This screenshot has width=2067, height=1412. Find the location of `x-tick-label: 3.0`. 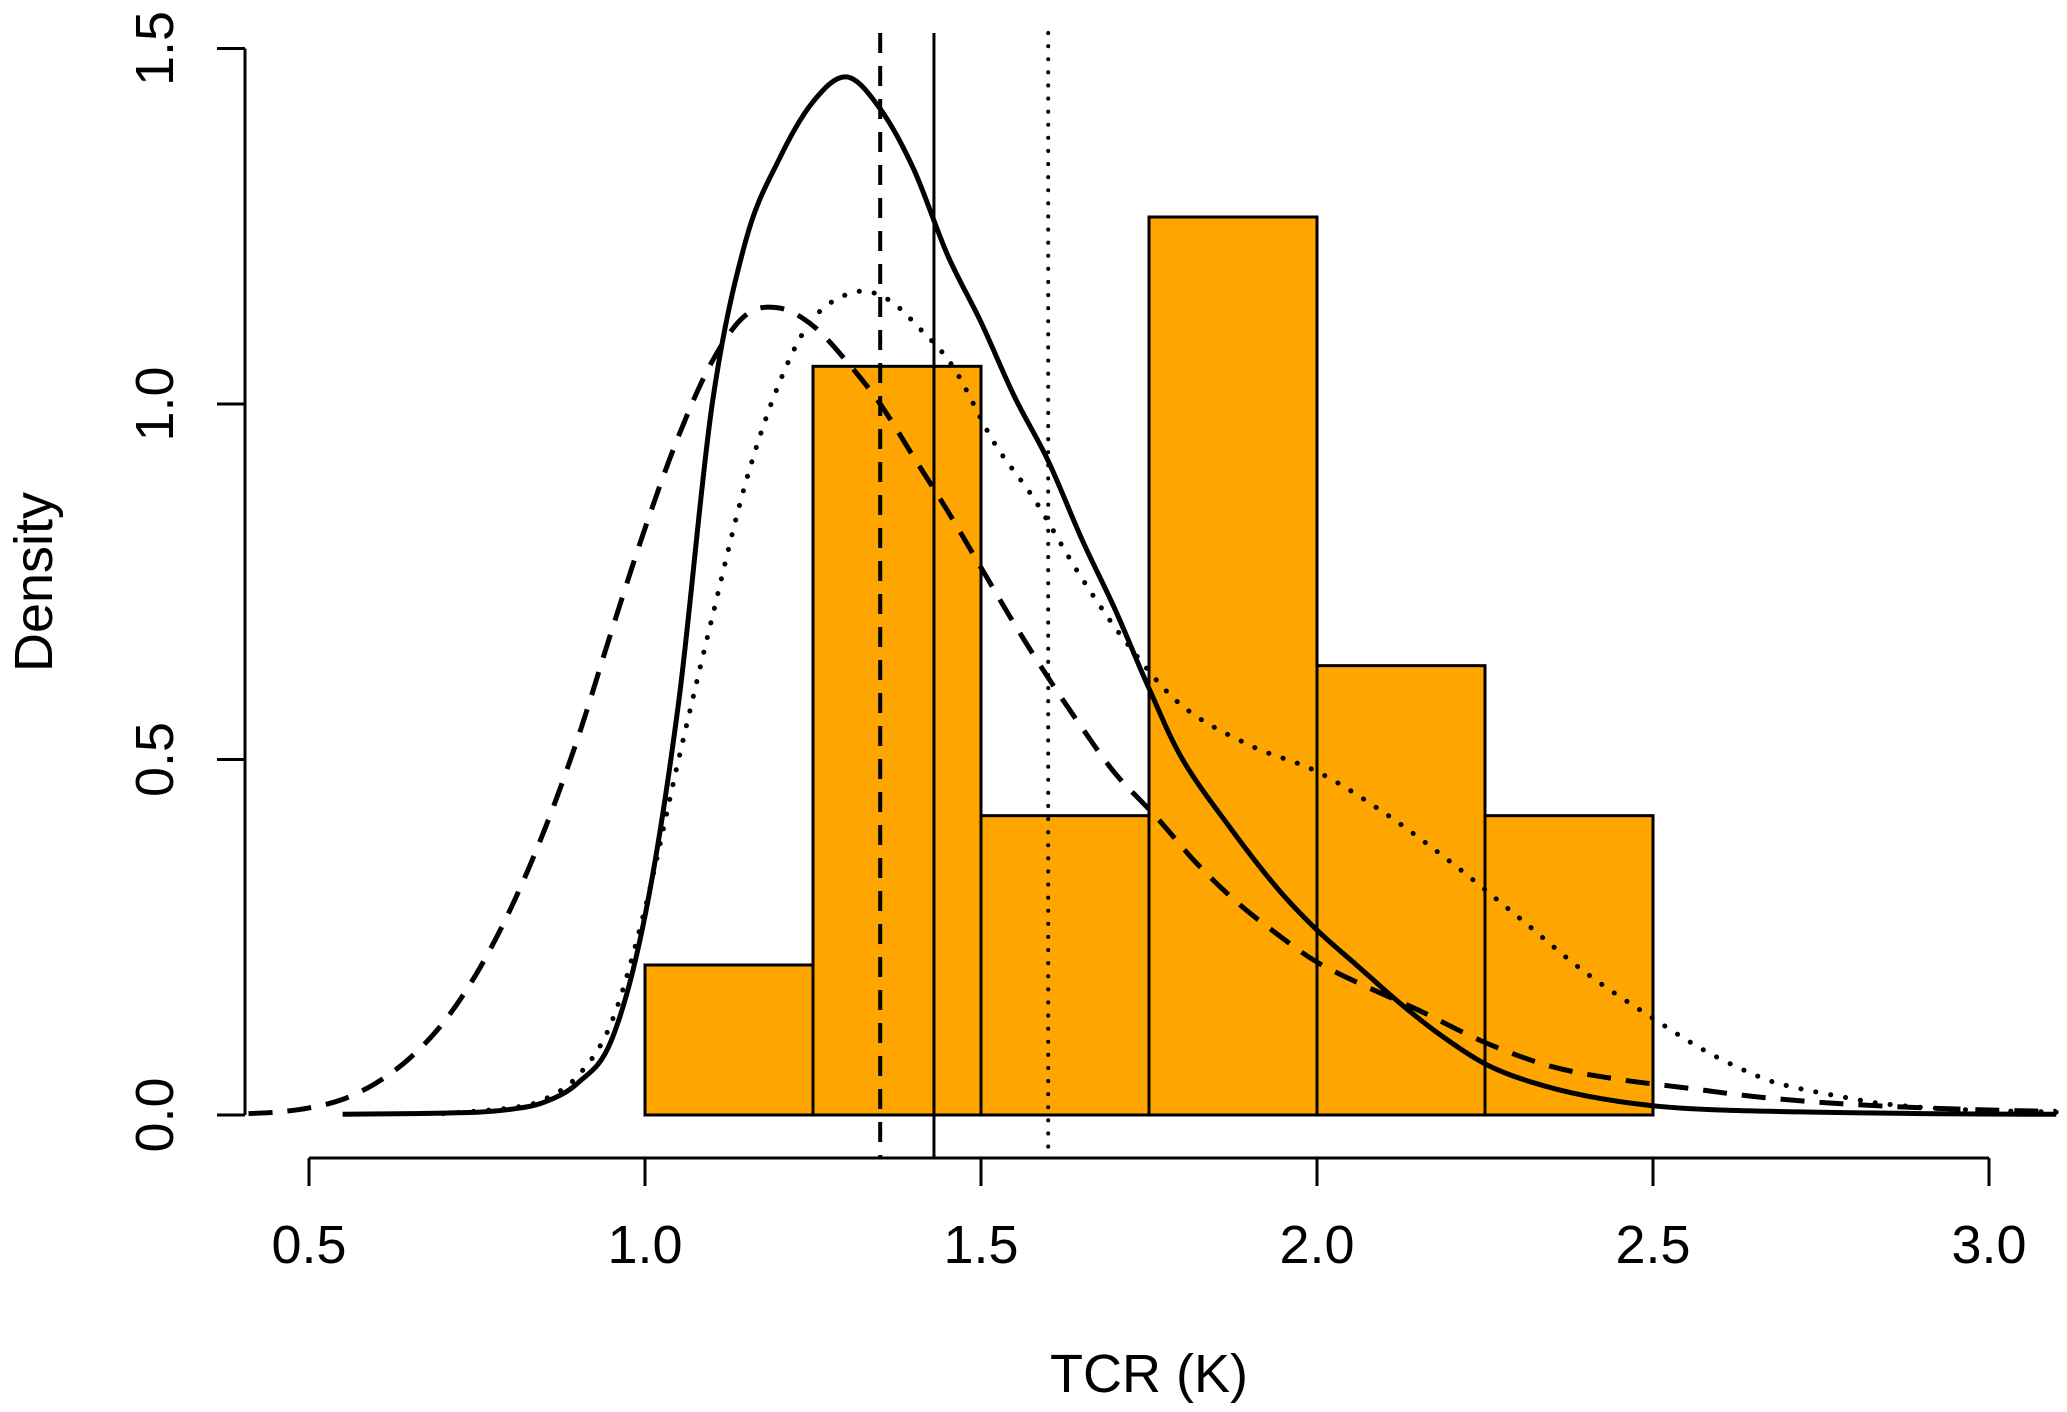

x-tick-label: 3.0 is located at coordinates (1988, 1245).